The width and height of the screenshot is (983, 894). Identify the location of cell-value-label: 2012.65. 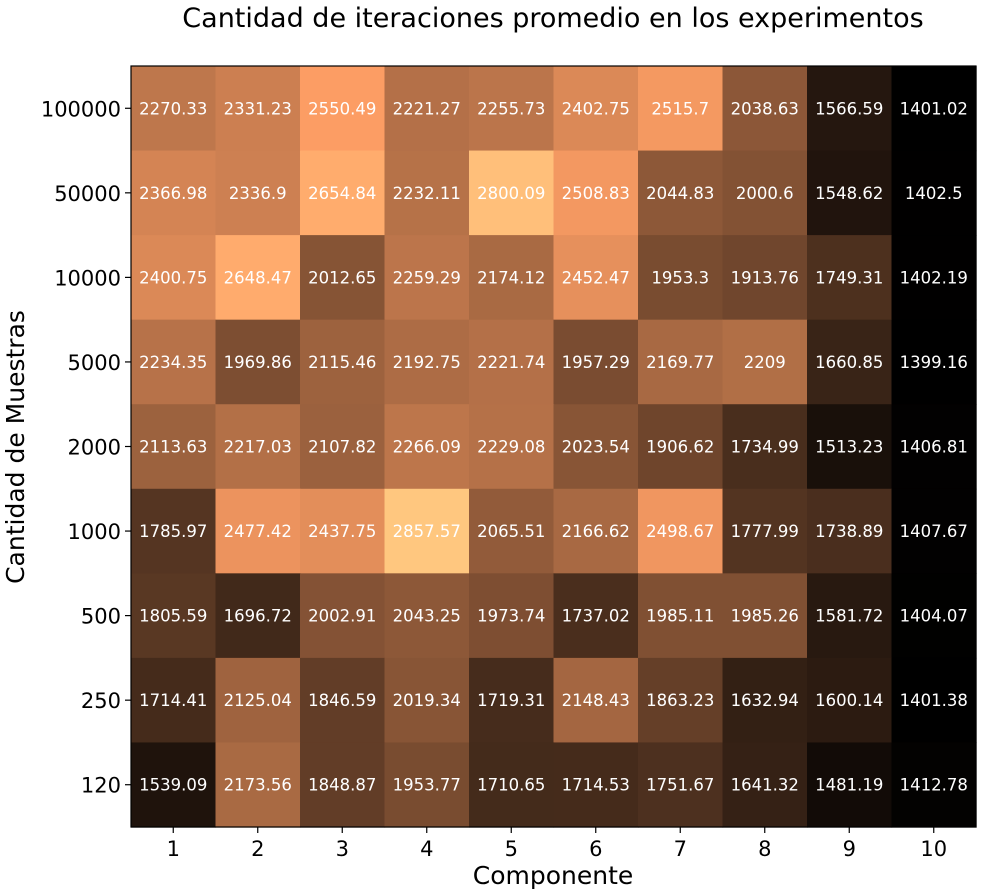
(342, 277).